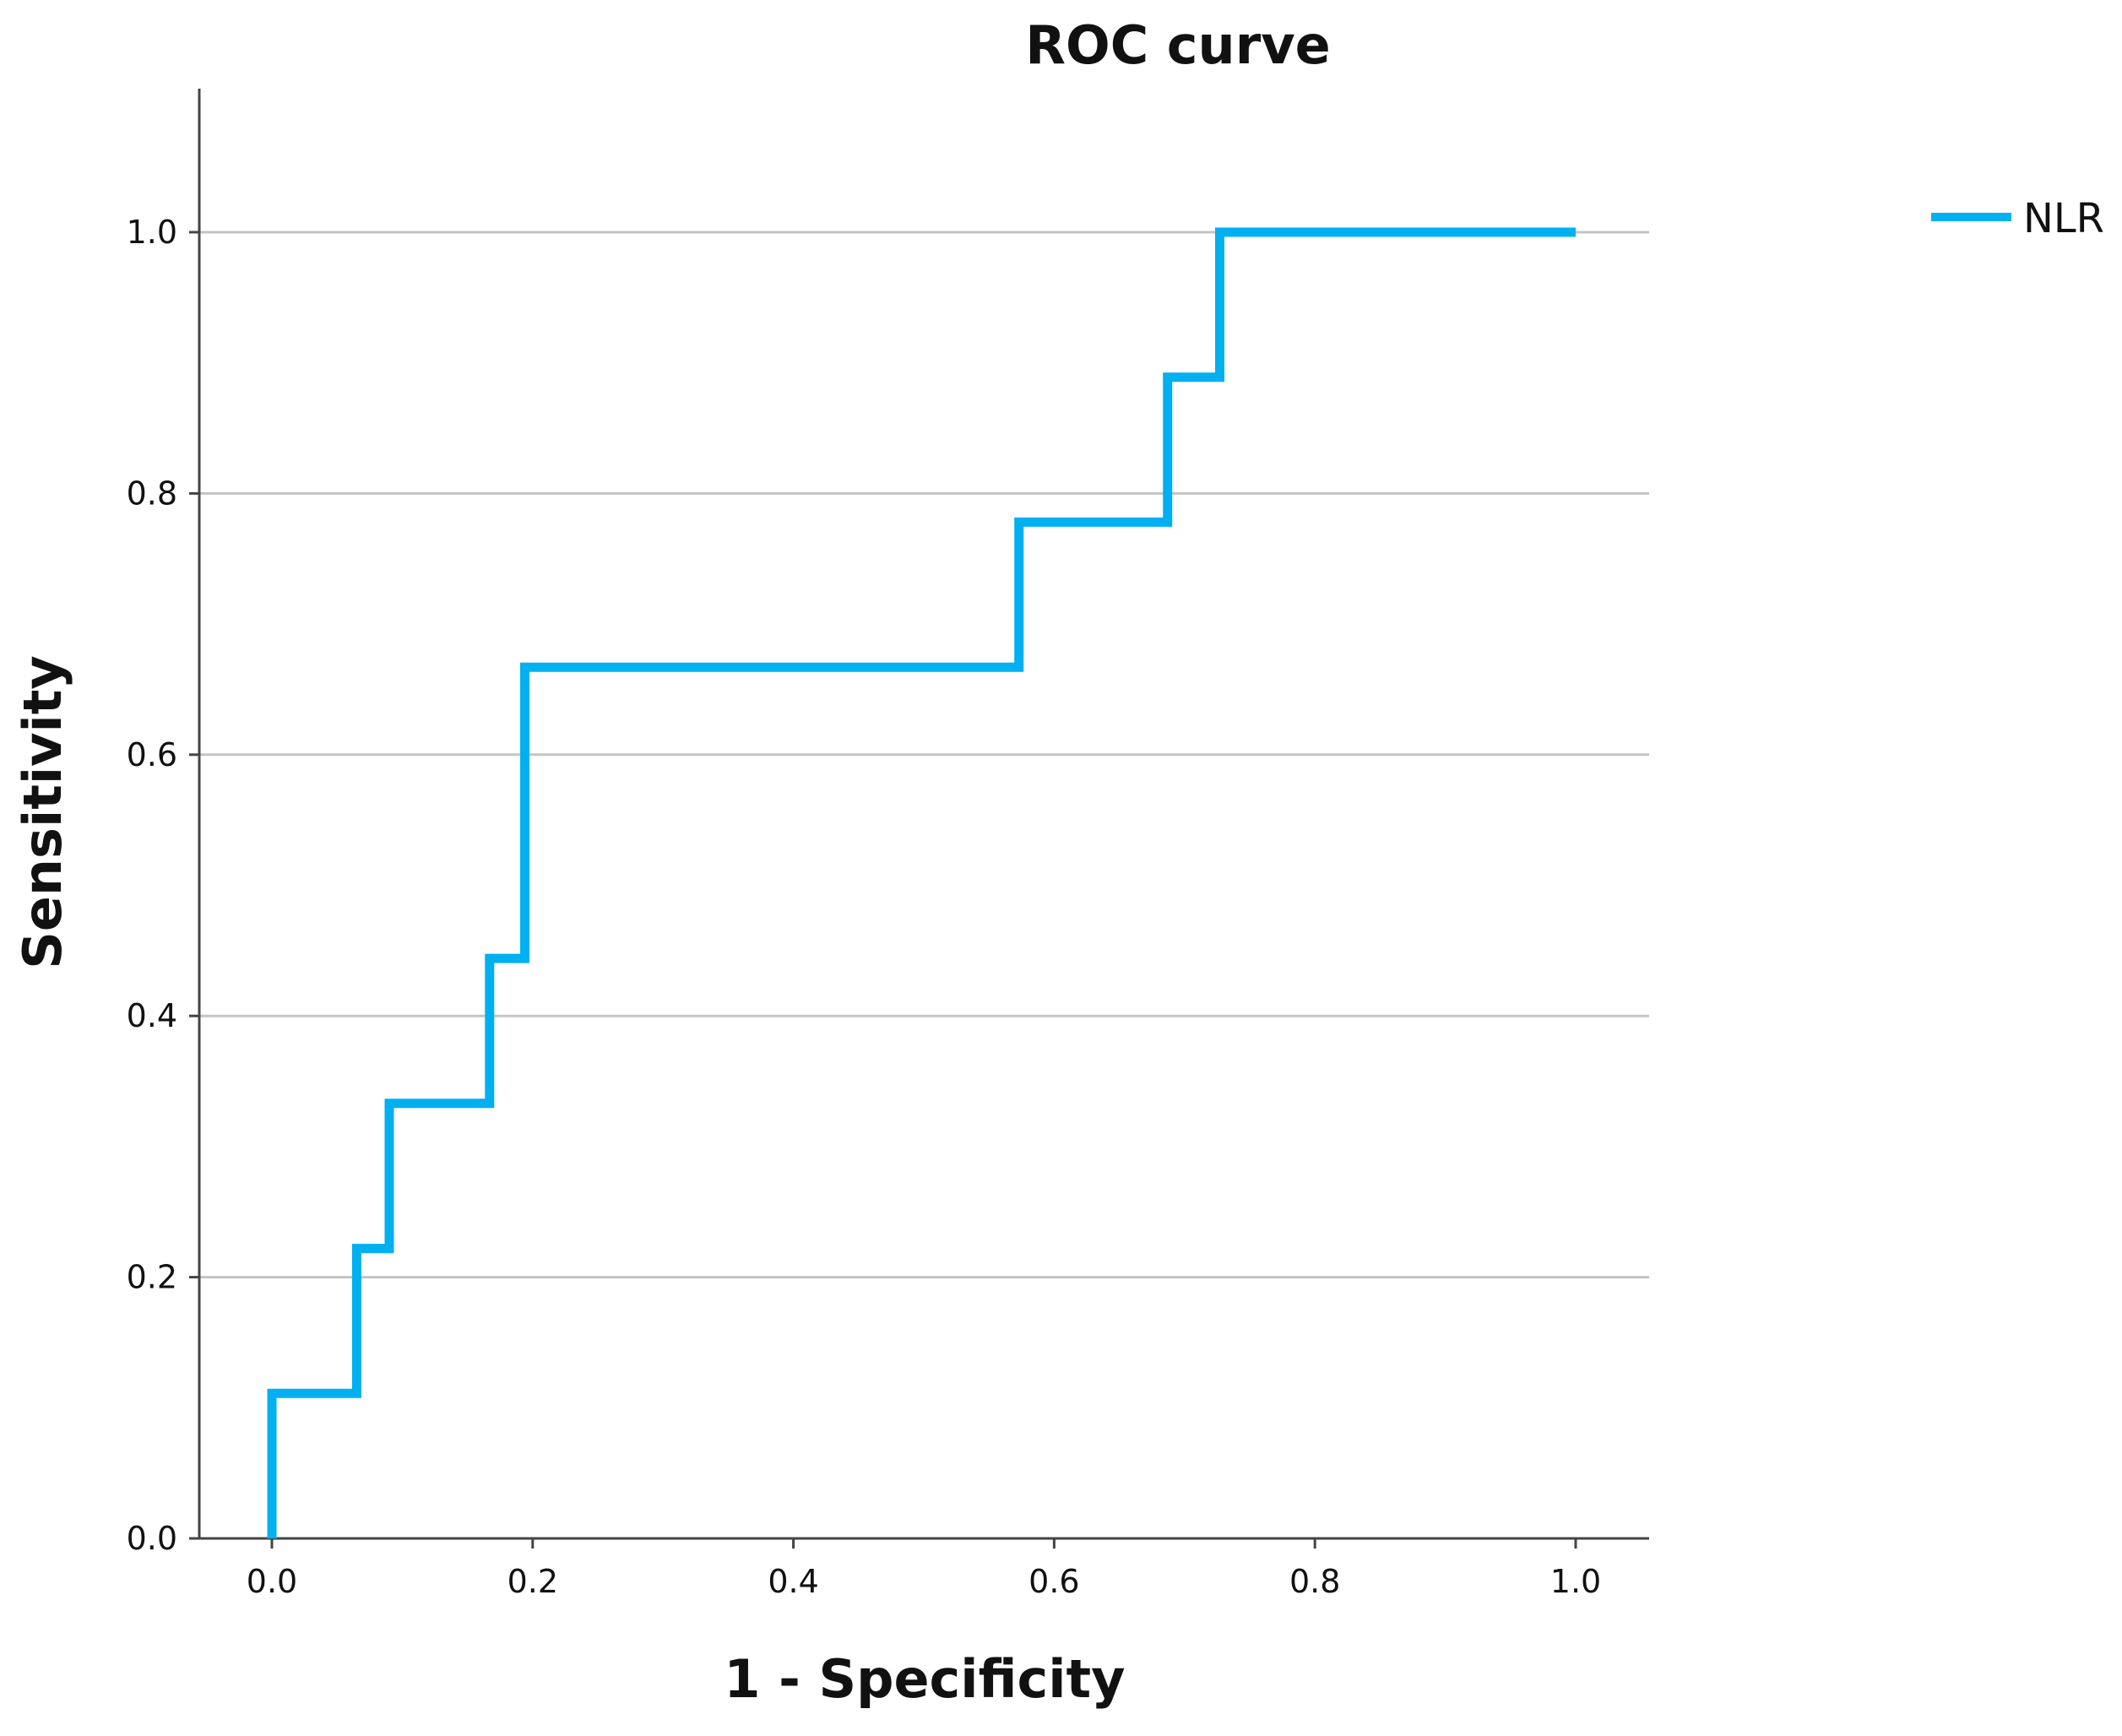 The height and width of the screenshot is (1736, 2122). I want to click on x-tick-label: 0.0, so click(272, 1582).